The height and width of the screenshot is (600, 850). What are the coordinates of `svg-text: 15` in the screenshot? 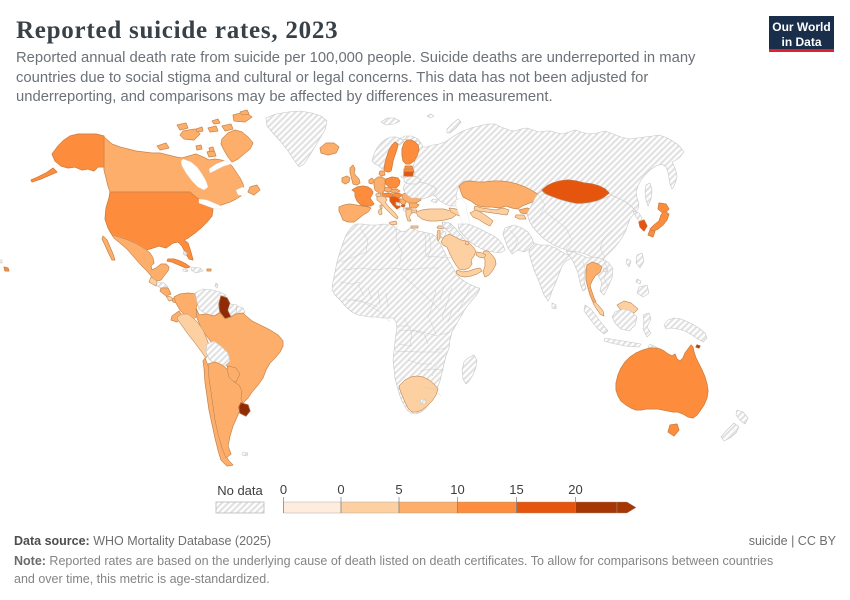 It's located at (516, 489).